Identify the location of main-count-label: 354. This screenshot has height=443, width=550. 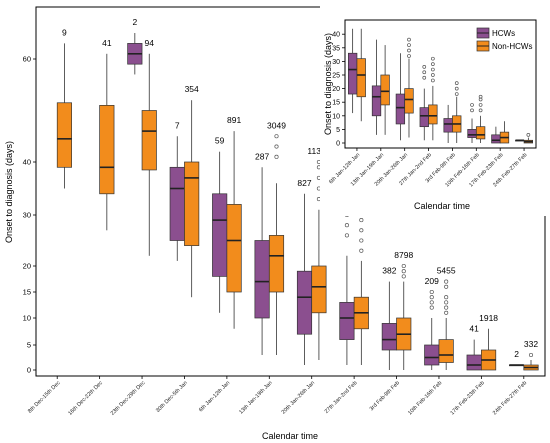
(192, 89).